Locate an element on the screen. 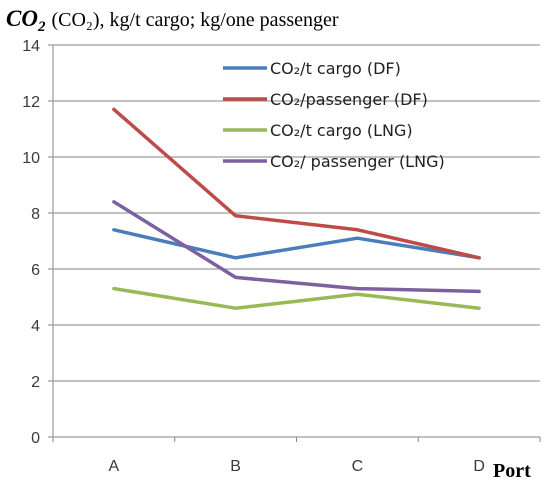 The height and width of the screenshot is (489, 550). x-tick-label: B is located at coordinates (235, 466).